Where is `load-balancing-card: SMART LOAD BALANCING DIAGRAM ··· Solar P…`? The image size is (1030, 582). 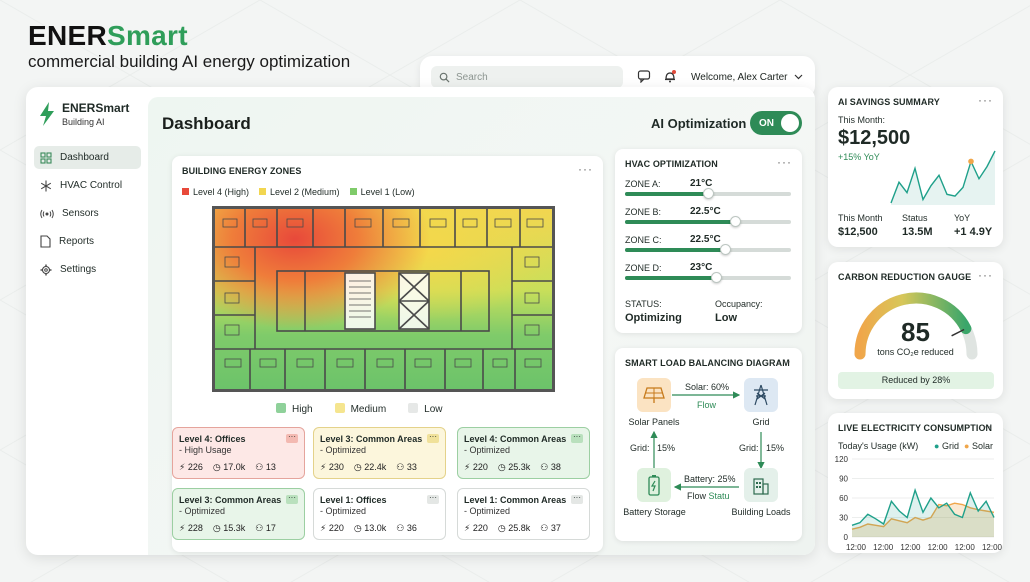
load-balancing-card: SMART LOAD BALANCING DIAGRAM ··· Solar P… is located at coordinates (708, 444).